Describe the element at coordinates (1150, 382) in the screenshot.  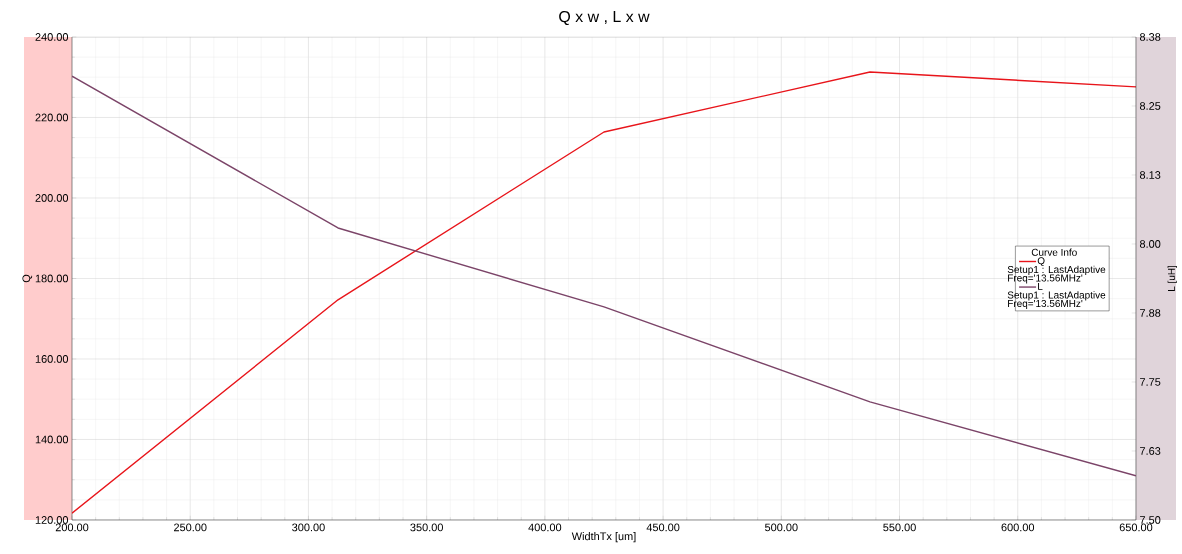
I see `y2-tick-label: 7.75` at that location.